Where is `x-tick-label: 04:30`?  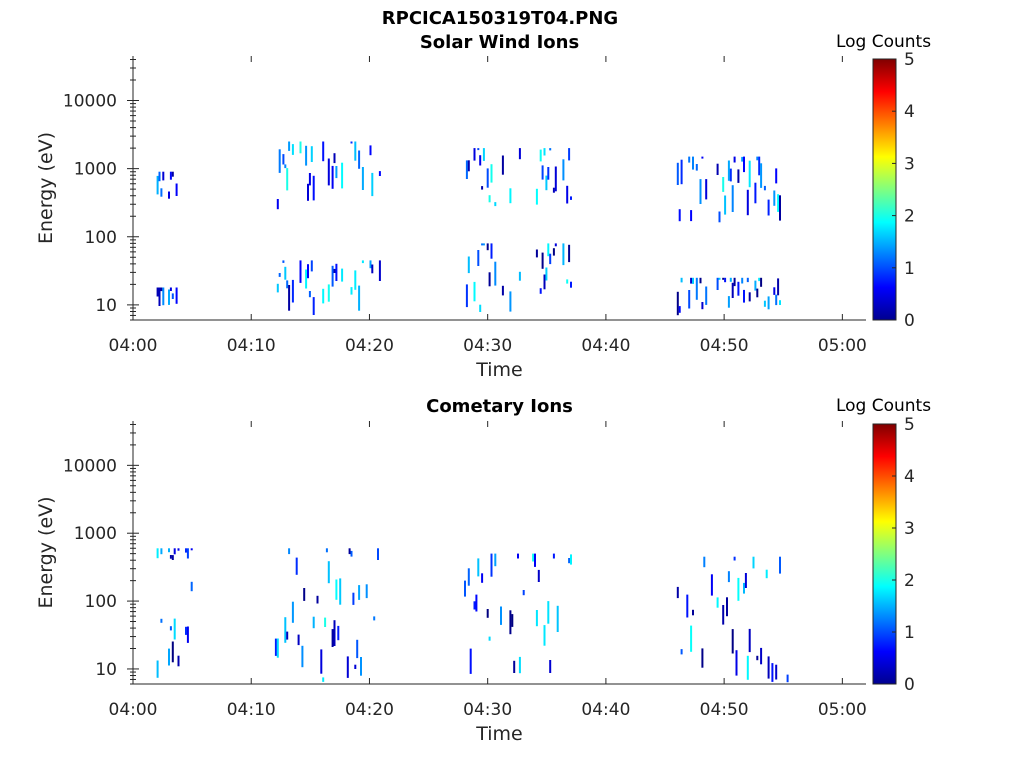
x-tick-label: 04:30 is located at coordinates (487, 346).